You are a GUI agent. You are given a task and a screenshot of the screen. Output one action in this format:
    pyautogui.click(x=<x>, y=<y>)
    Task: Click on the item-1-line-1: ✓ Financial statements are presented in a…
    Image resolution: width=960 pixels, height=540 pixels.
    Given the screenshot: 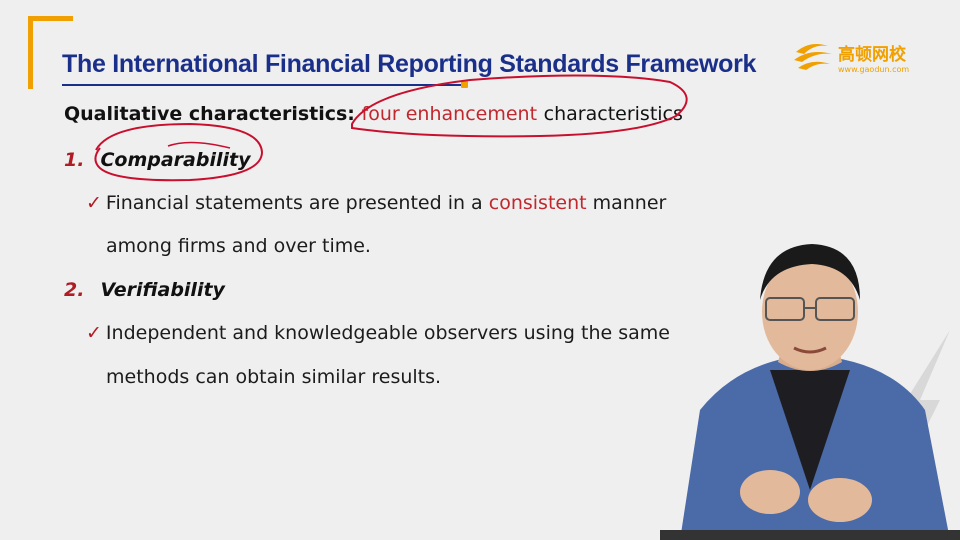 What is the action you would take?
    pyautogui.click(x=376, y=203)
    